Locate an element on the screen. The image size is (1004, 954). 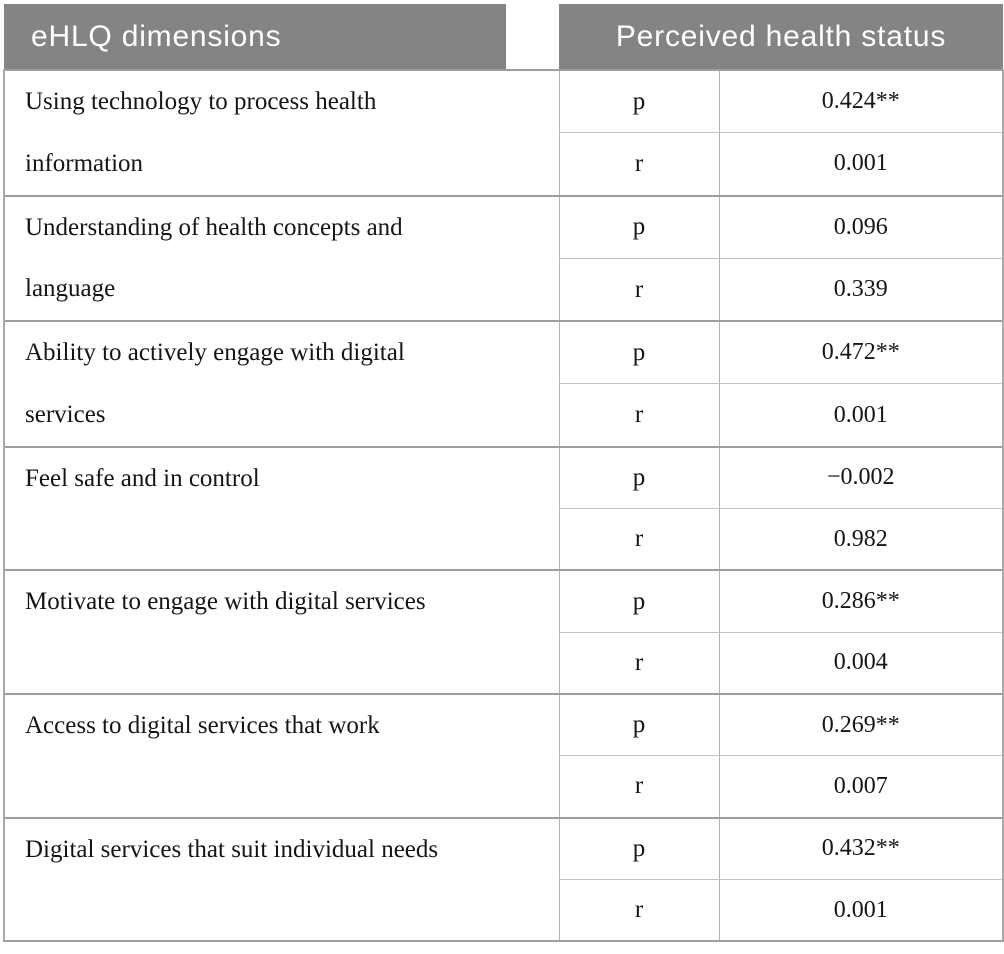
dimension-text-line: information is located at coordinates (84, 163).